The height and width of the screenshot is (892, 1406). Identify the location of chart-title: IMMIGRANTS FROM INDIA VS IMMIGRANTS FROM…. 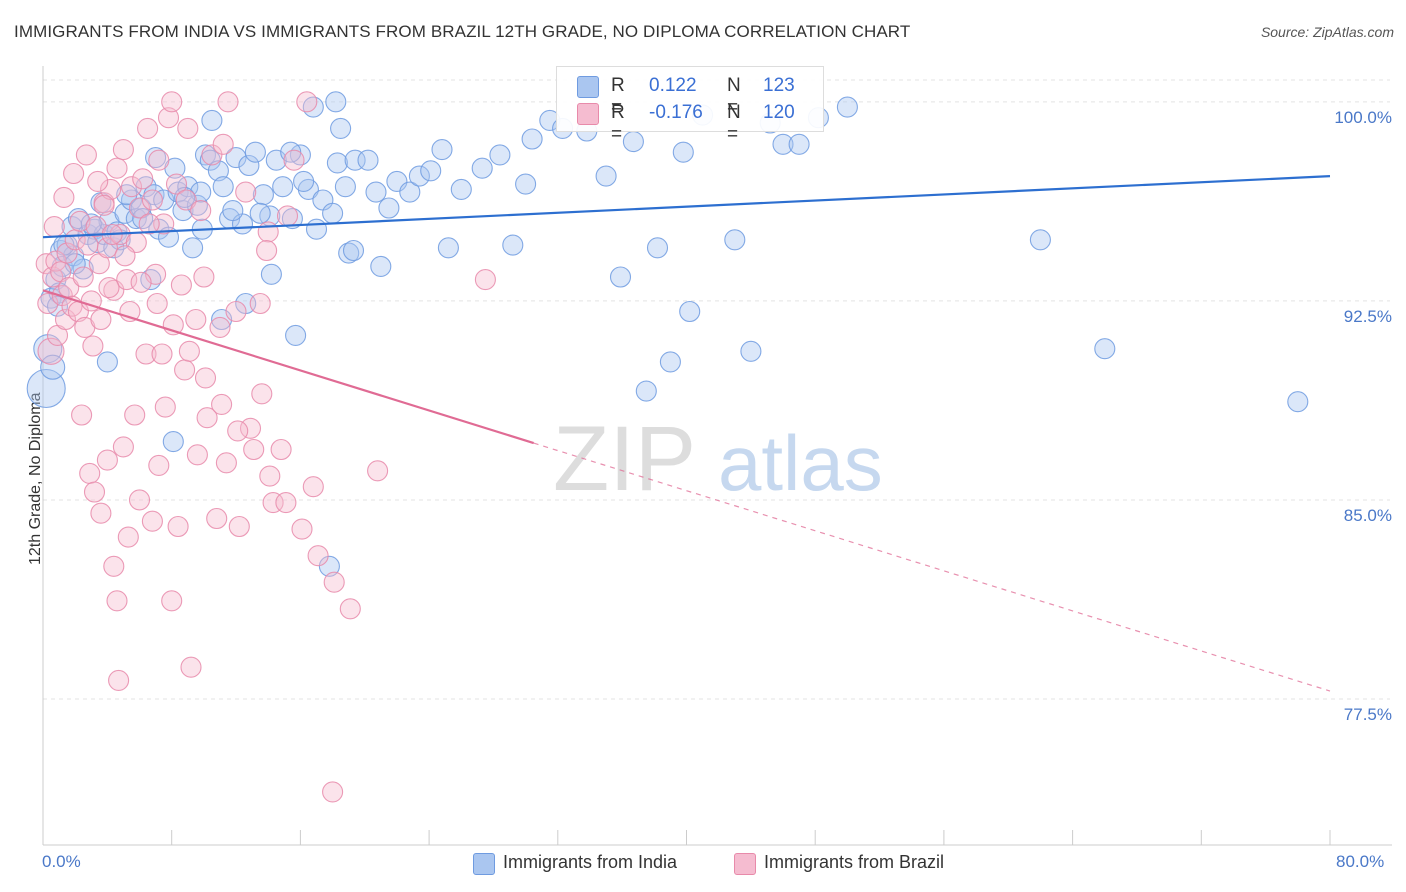
(462, 31).